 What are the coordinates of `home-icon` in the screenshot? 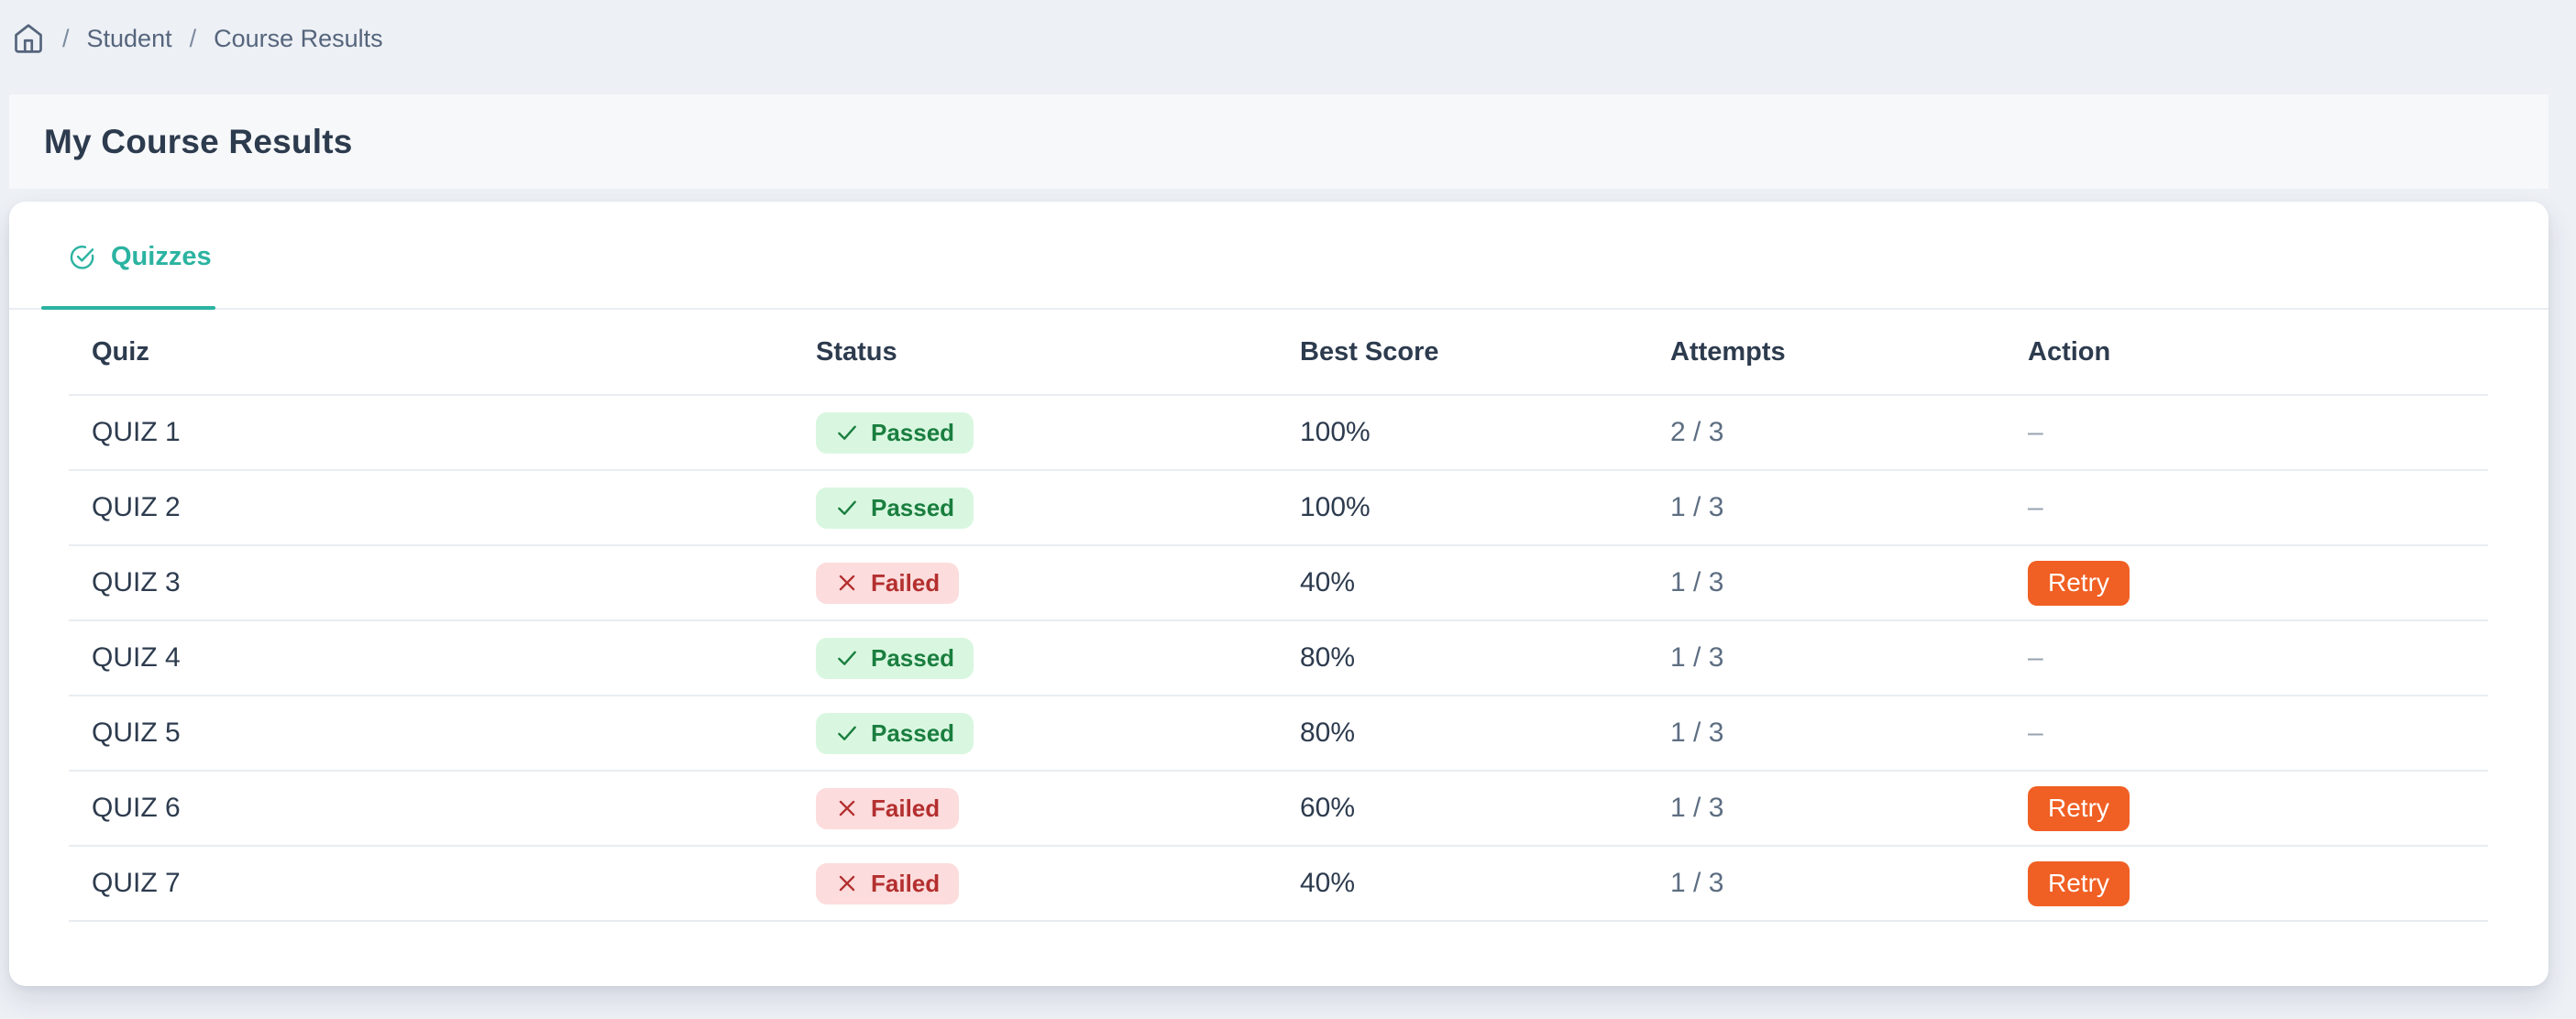 It's located at (29, 38).